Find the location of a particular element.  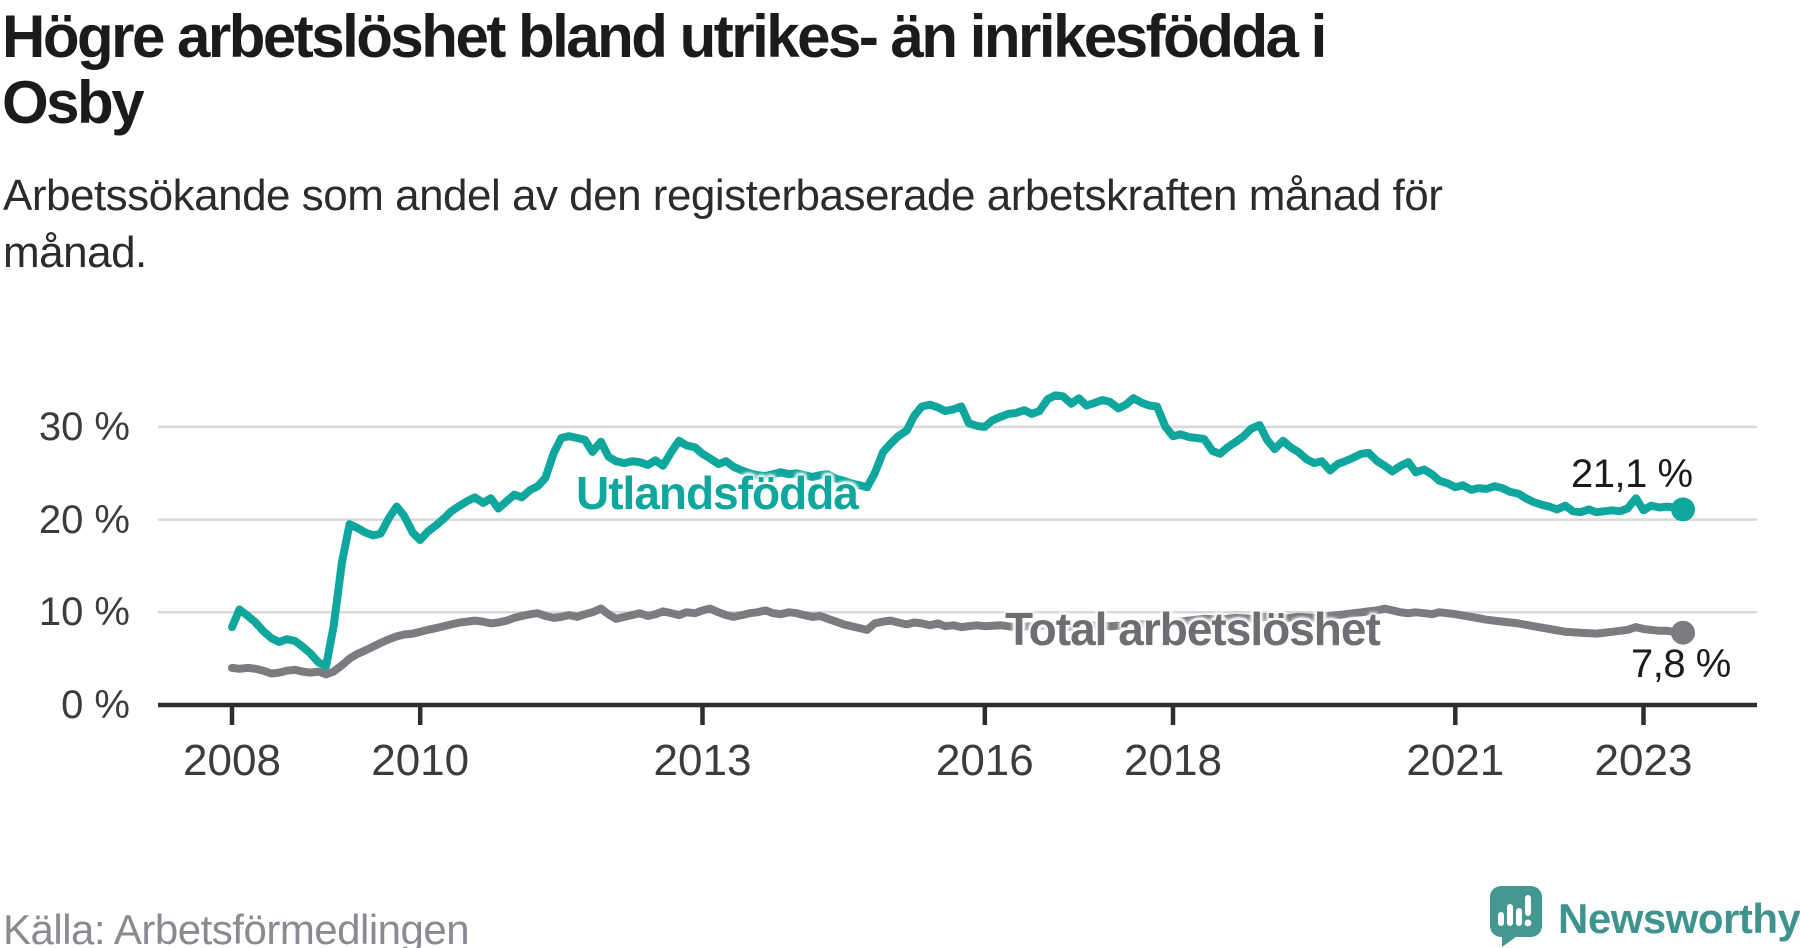

series-label-total-arbetsloshet: Total arbetslöshet is located at coordinates (1193, 629).